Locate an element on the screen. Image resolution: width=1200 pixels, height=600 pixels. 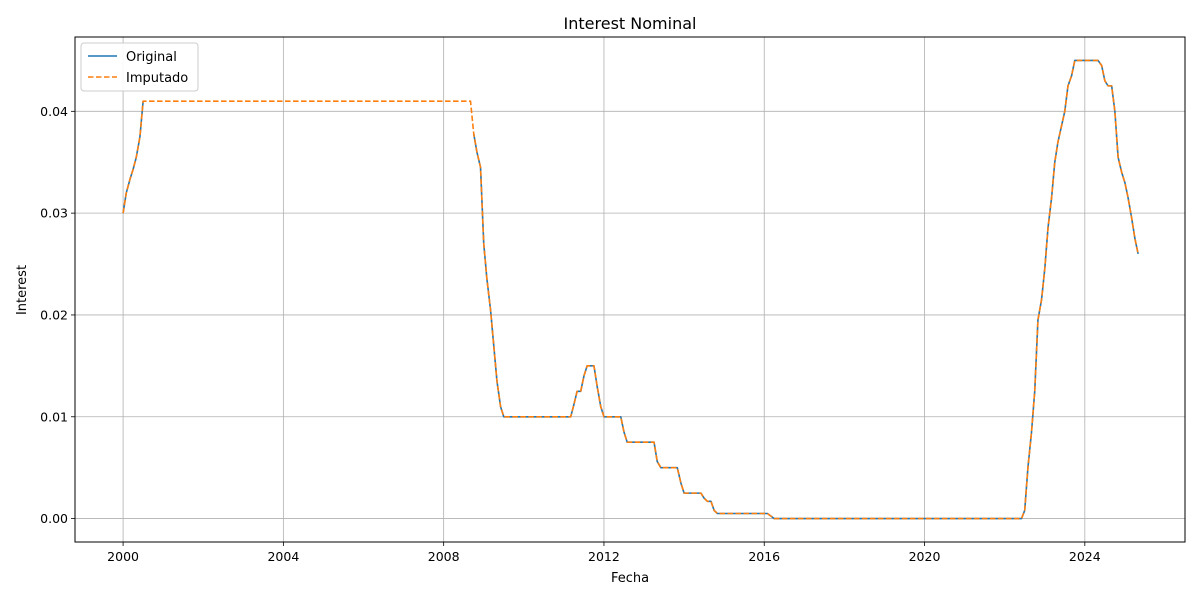
y-axis-ticks: 0.00 0.01 0.02 0.03 0.04 is located at coordinates (57, 315).